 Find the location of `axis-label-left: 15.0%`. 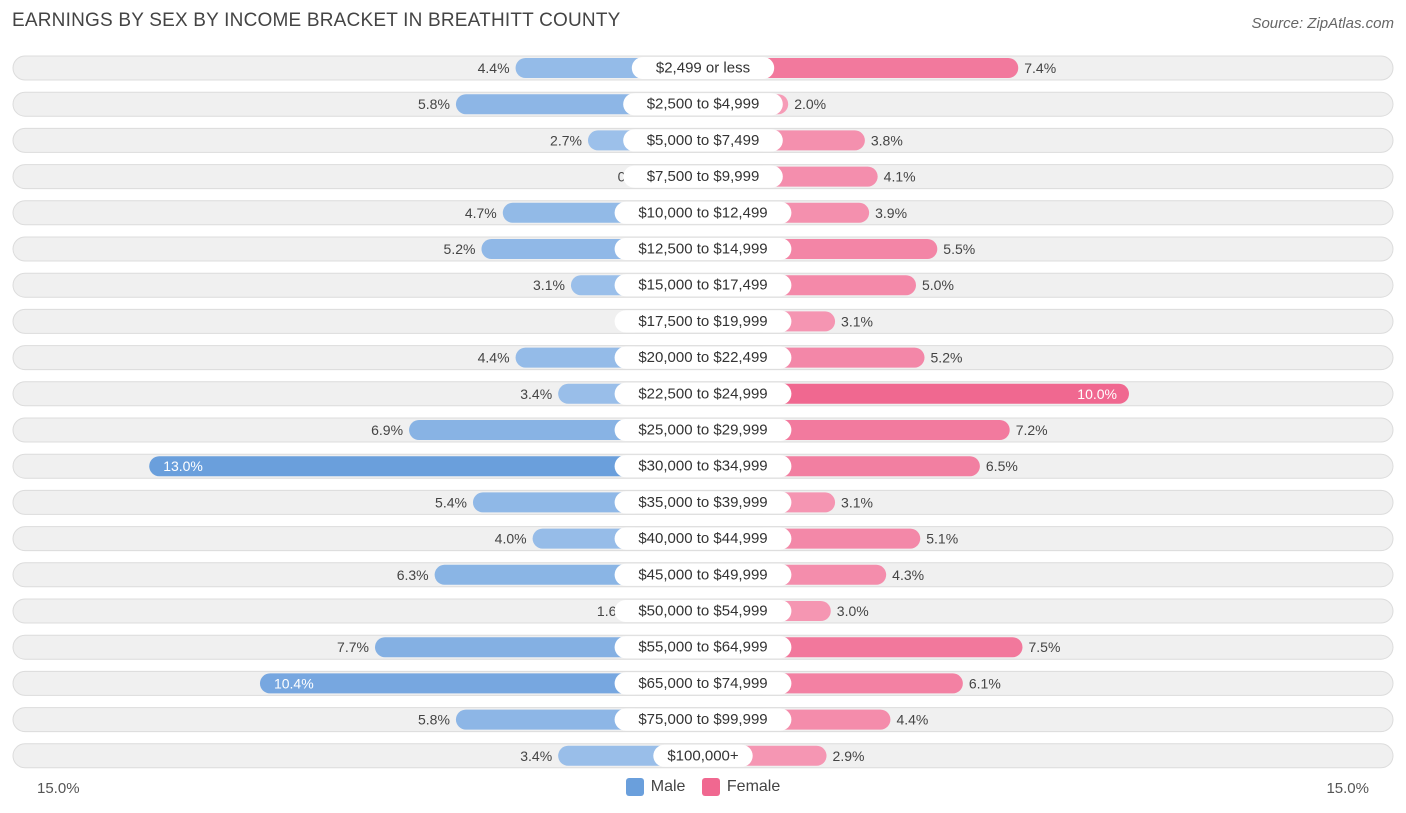

axis-label-left: 15.0% is located at coordinates (58, 788).